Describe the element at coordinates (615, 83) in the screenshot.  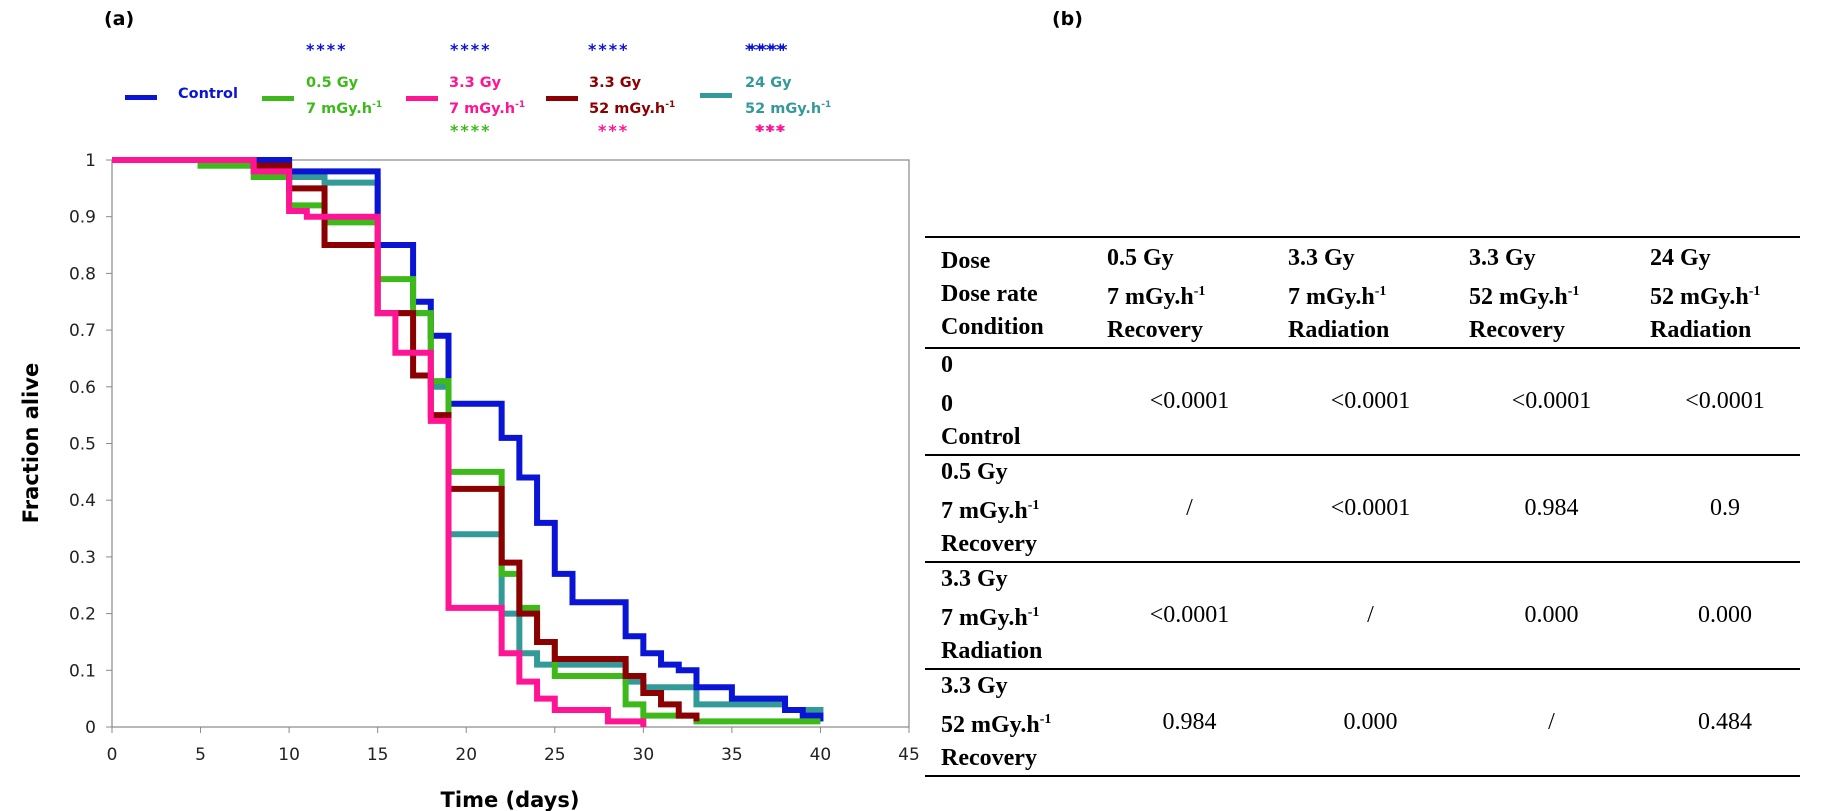
I see `legend-g33-52-line1: 3.3 Gy` at that location.